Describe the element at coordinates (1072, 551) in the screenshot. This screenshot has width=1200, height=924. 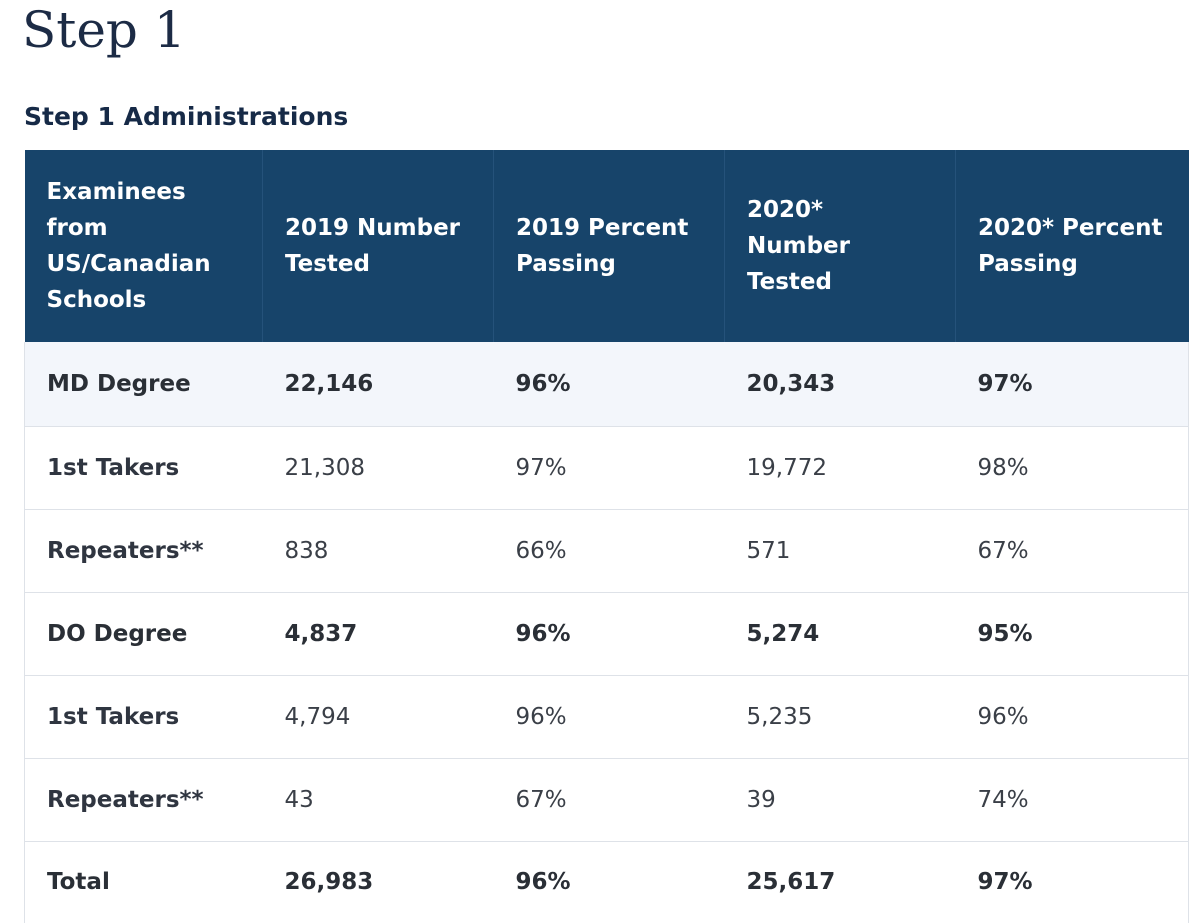
I see `cell-2020-percent-passing: 67%` at that location.